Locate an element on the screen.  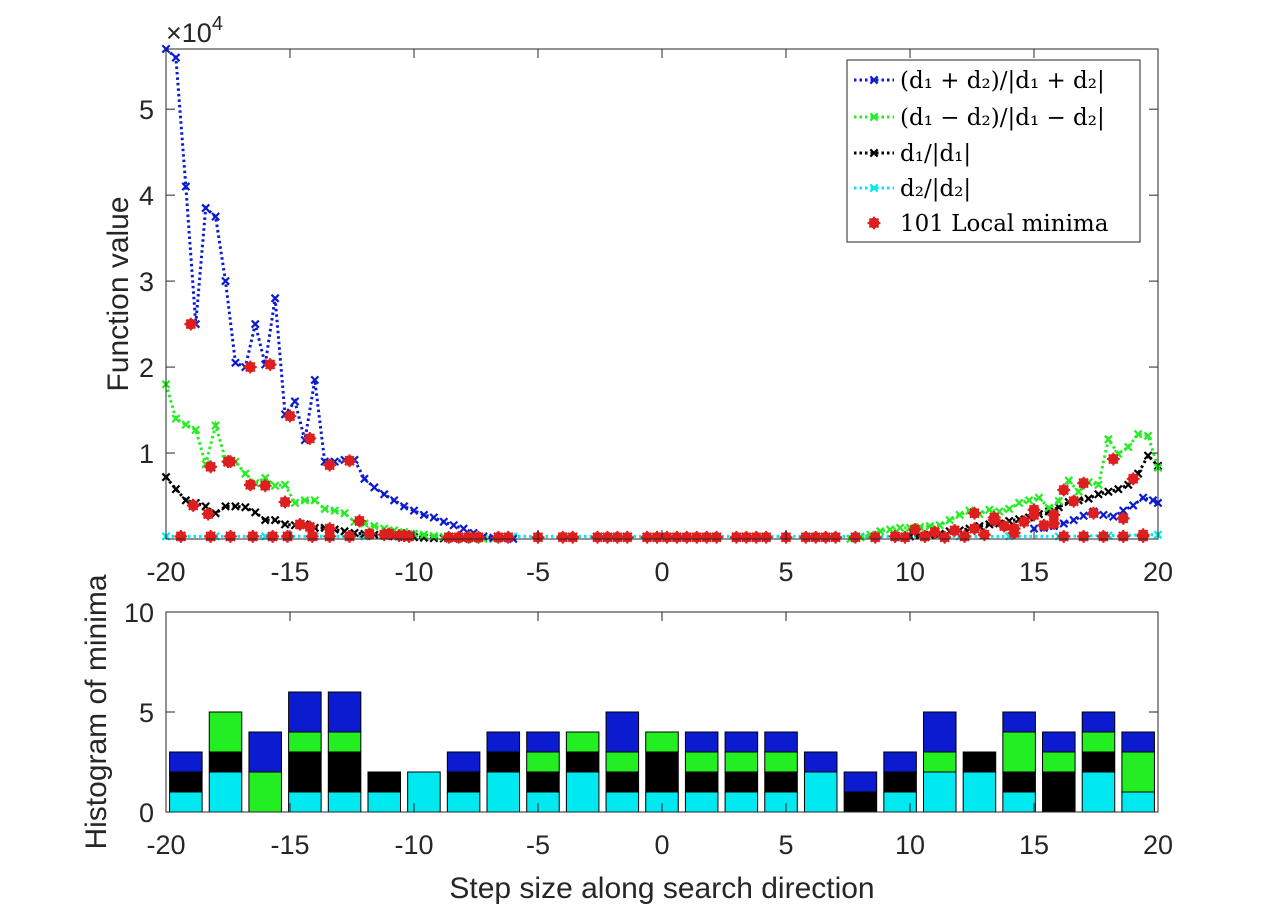
bottom-y-axis-label: Histogram of minima is located at coordinates (96, 711).